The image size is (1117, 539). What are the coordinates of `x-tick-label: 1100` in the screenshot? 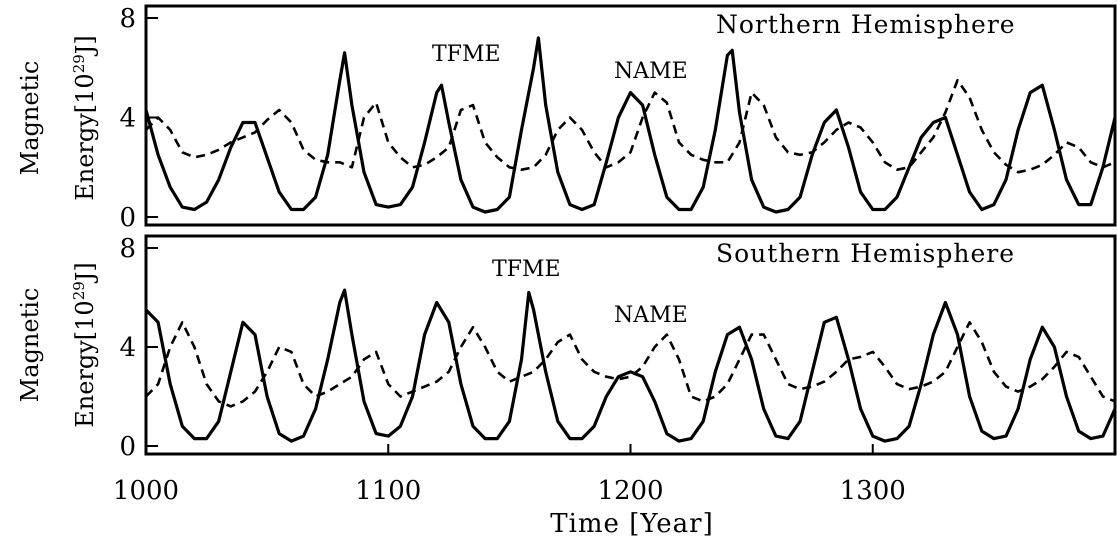 It's located at (388, 491).